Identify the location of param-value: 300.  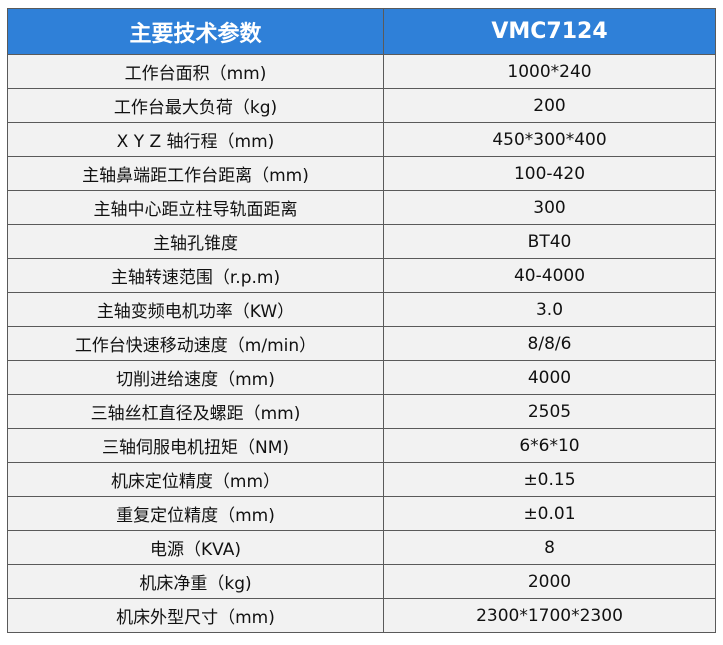
(549, 207).